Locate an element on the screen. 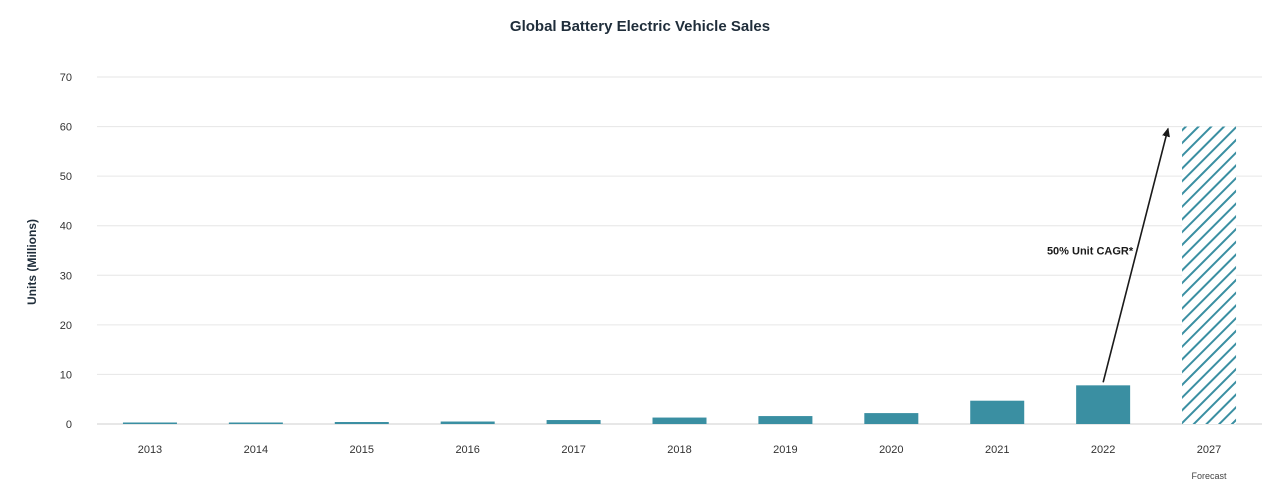 Image resolution: width=1280 pixels, height=482 pixels. x-tick-label: 2022 is located at coordinates (1103, 450).